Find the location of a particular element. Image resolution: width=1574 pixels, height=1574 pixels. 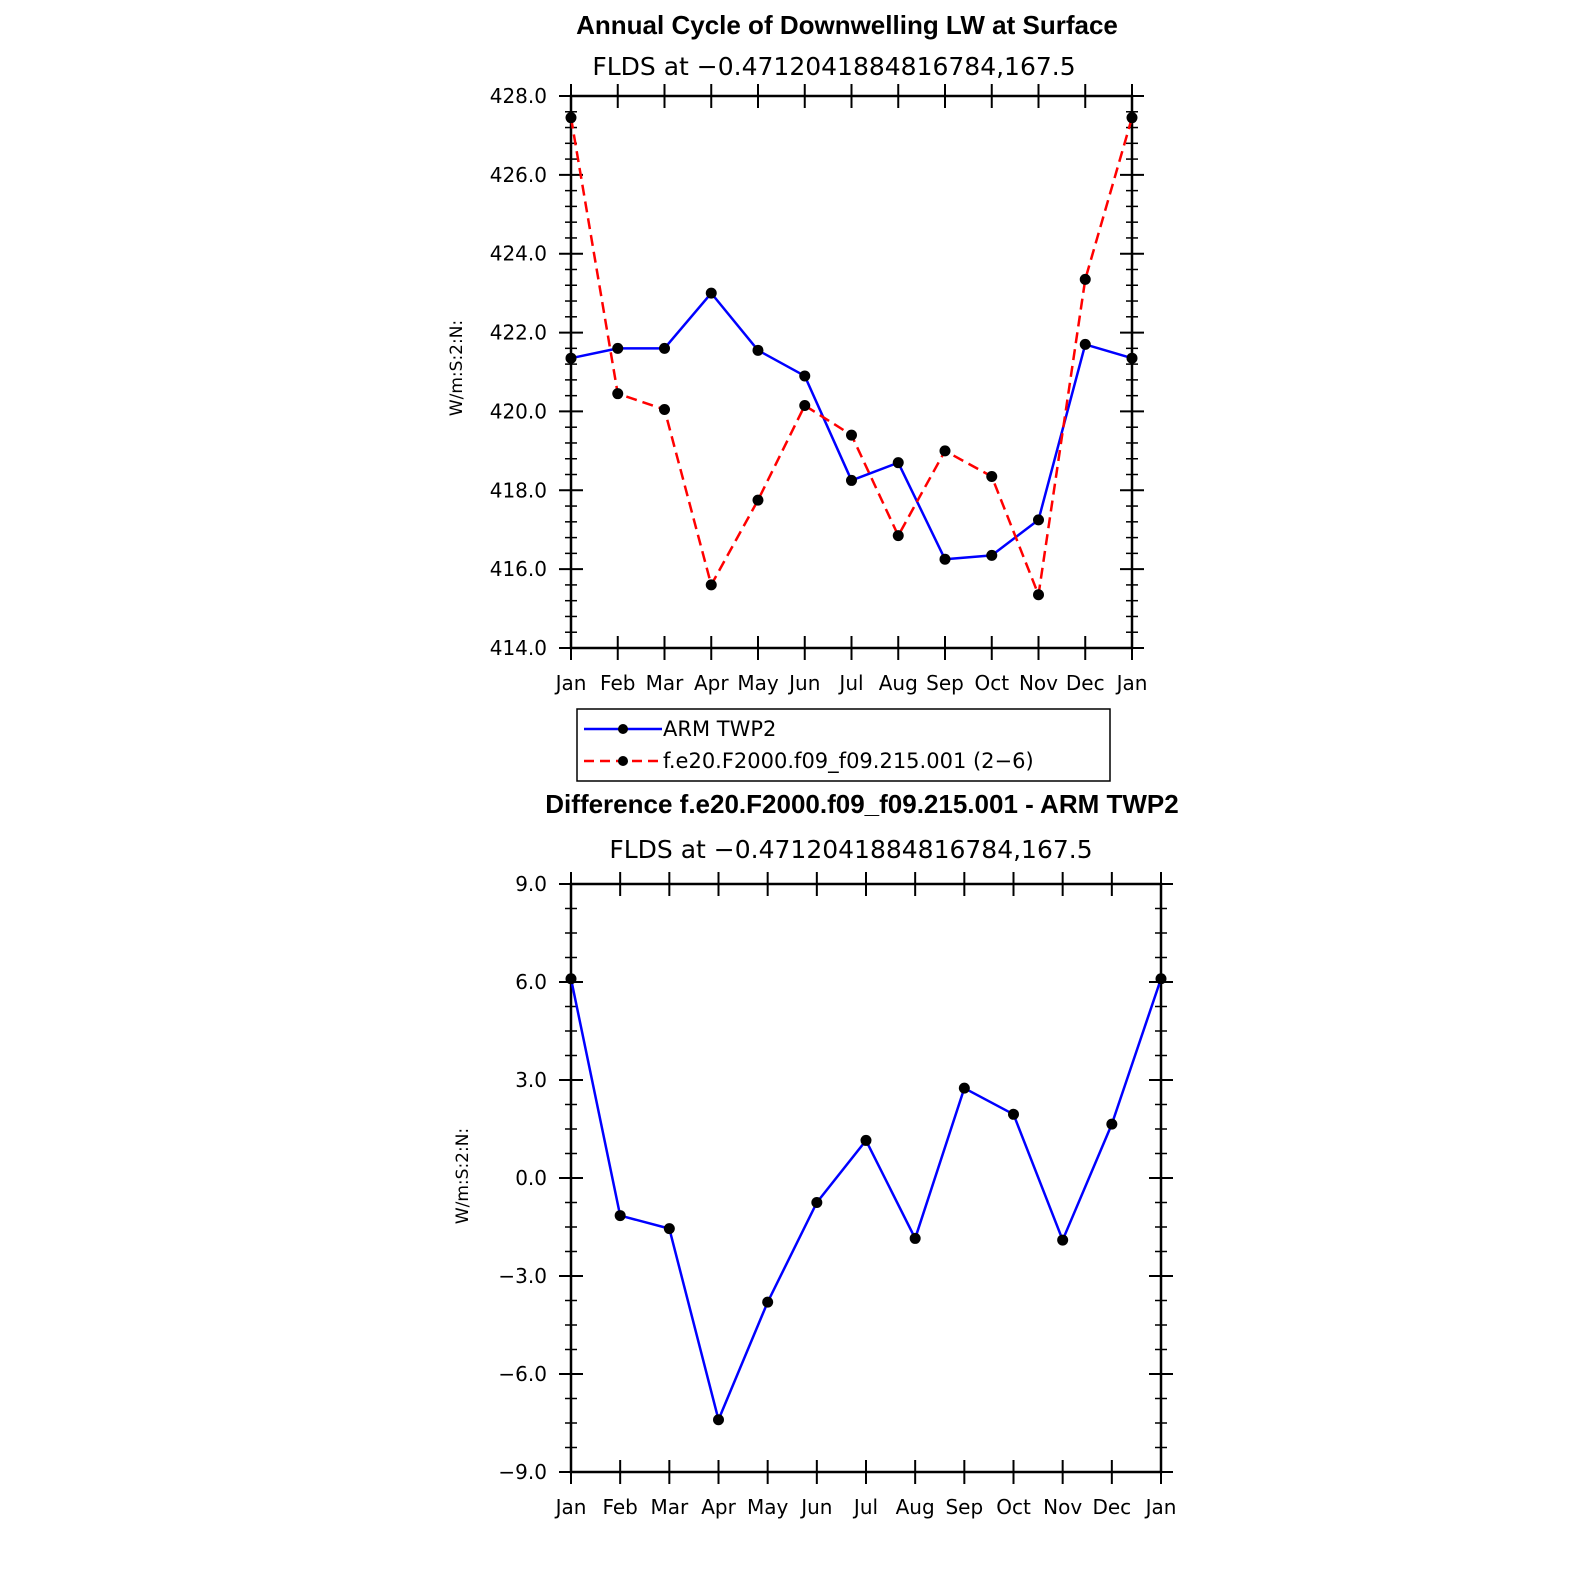

chart1-ytick-label: 9.0 is located at coordinates (531, 884).